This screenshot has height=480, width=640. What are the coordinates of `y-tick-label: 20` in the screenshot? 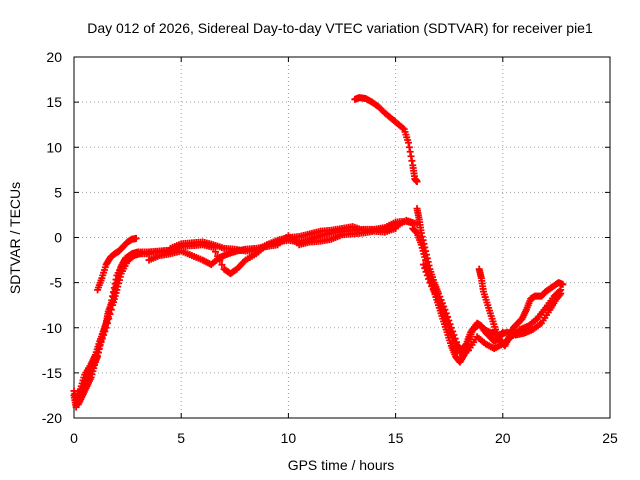 It's located at (54, 57).